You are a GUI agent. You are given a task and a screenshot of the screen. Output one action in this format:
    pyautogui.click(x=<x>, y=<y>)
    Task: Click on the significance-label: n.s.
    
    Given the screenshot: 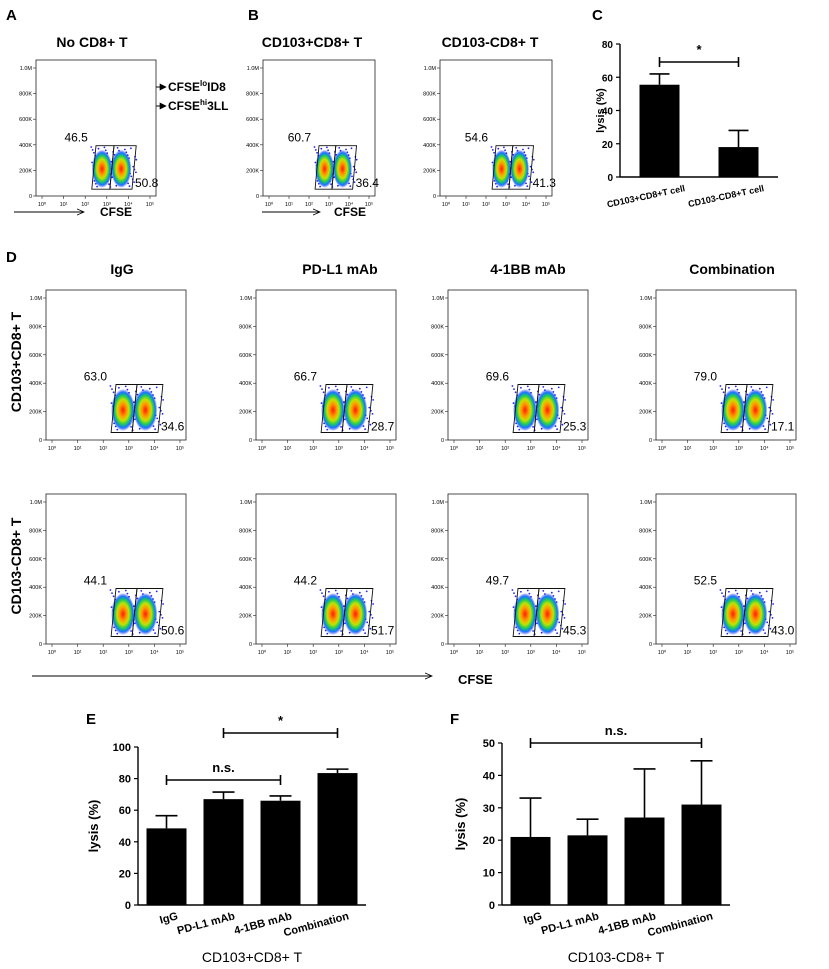 What is the action you would take?
    pyautogui.click(x=616, y=730)
    